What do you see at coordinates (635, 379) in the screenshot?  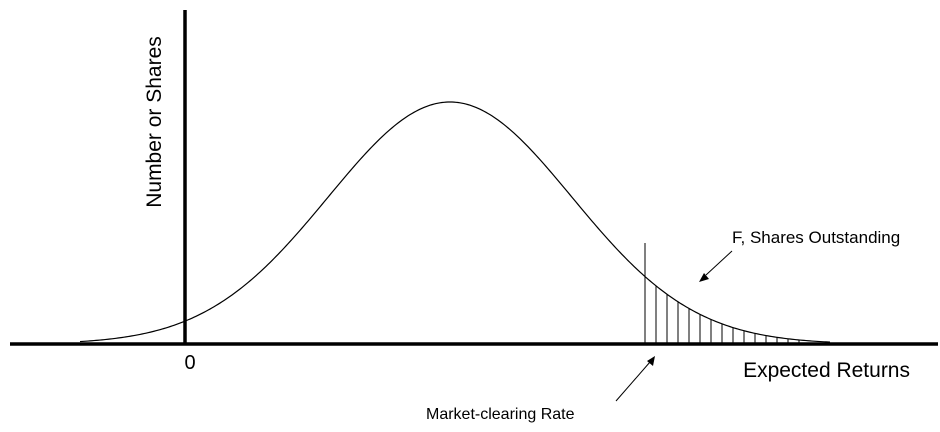 I see `market-clearing-rate-arrow` at bounding box center [635, 379].